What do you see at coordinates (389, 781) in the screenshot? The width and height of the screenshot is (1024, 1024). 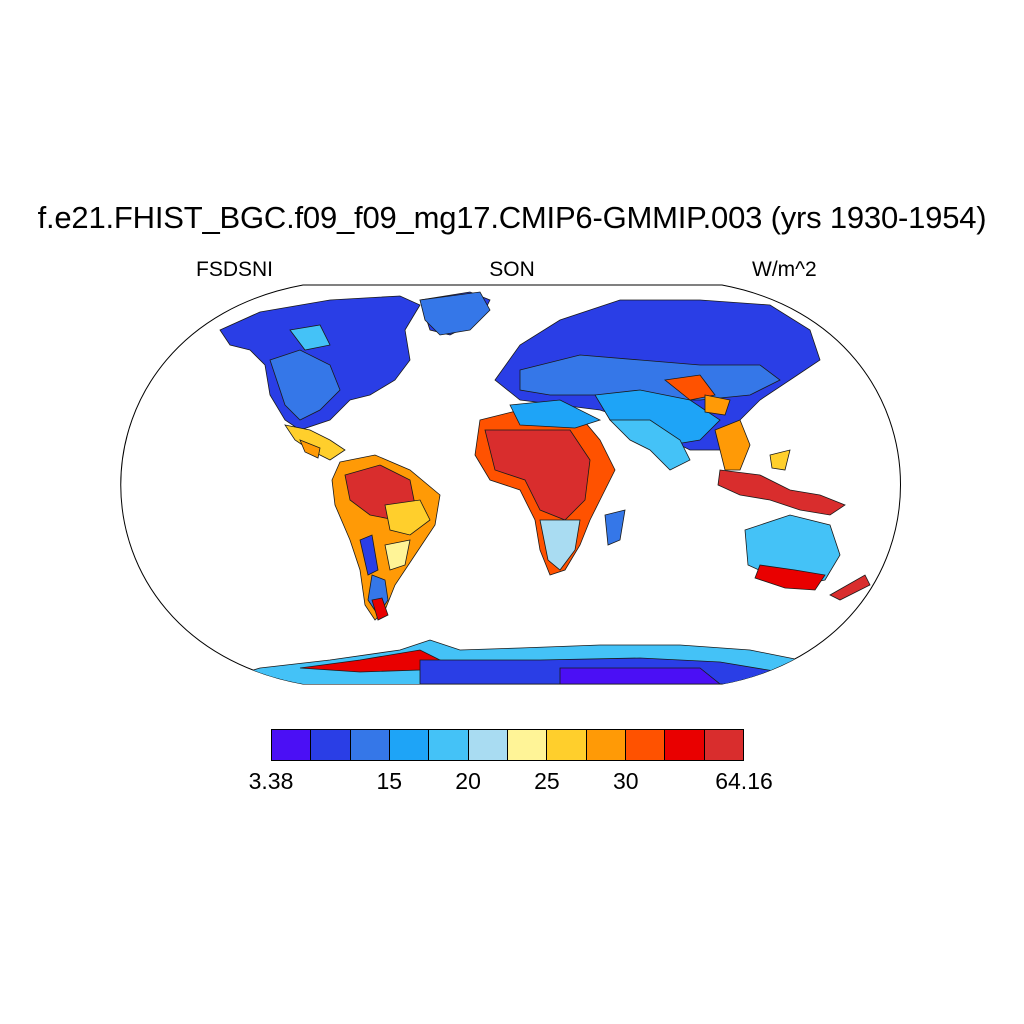 I see `colorbar-tick-label: 15` at bounding box center [389, 781].